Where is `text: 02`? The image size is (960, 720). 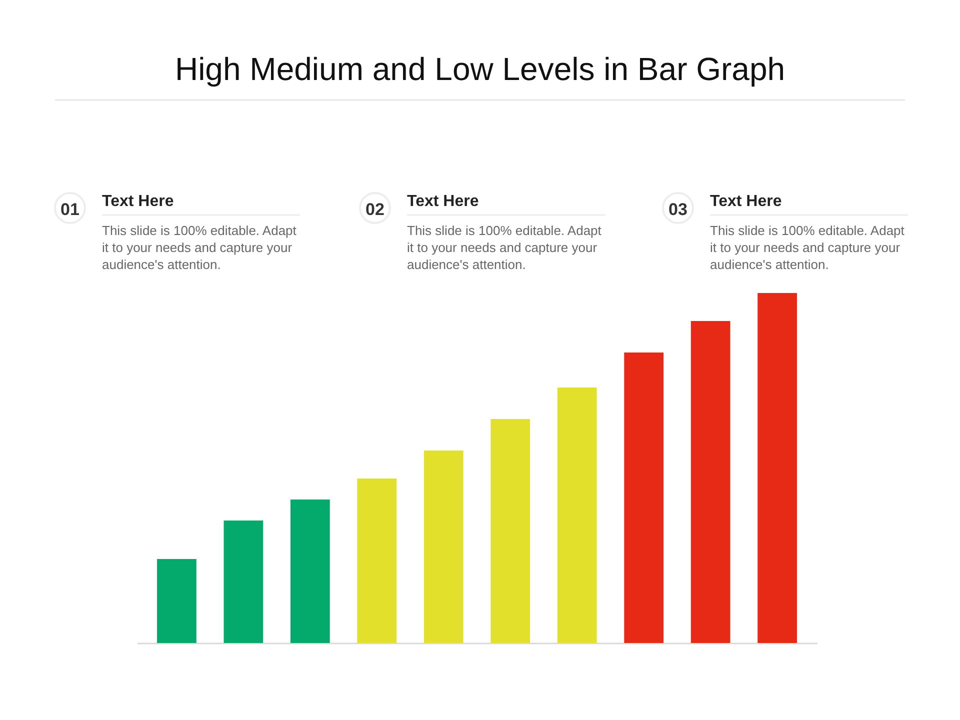 text: 02 is located at coordinates (375, 209).